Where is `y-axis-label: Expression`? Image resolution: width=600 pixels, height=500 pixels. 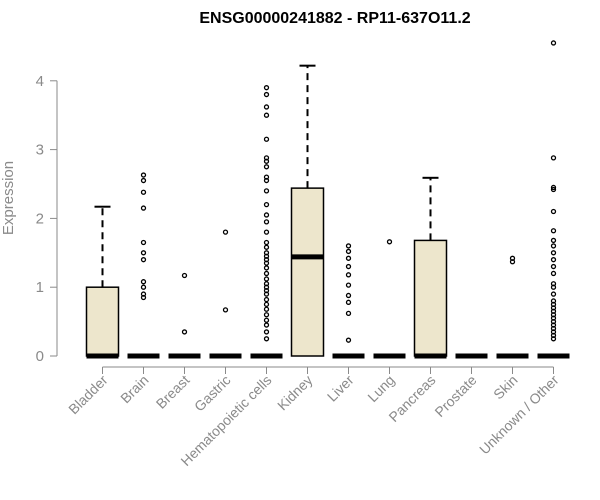
y-axis-label: Expression is located at coordinates (8, 198).